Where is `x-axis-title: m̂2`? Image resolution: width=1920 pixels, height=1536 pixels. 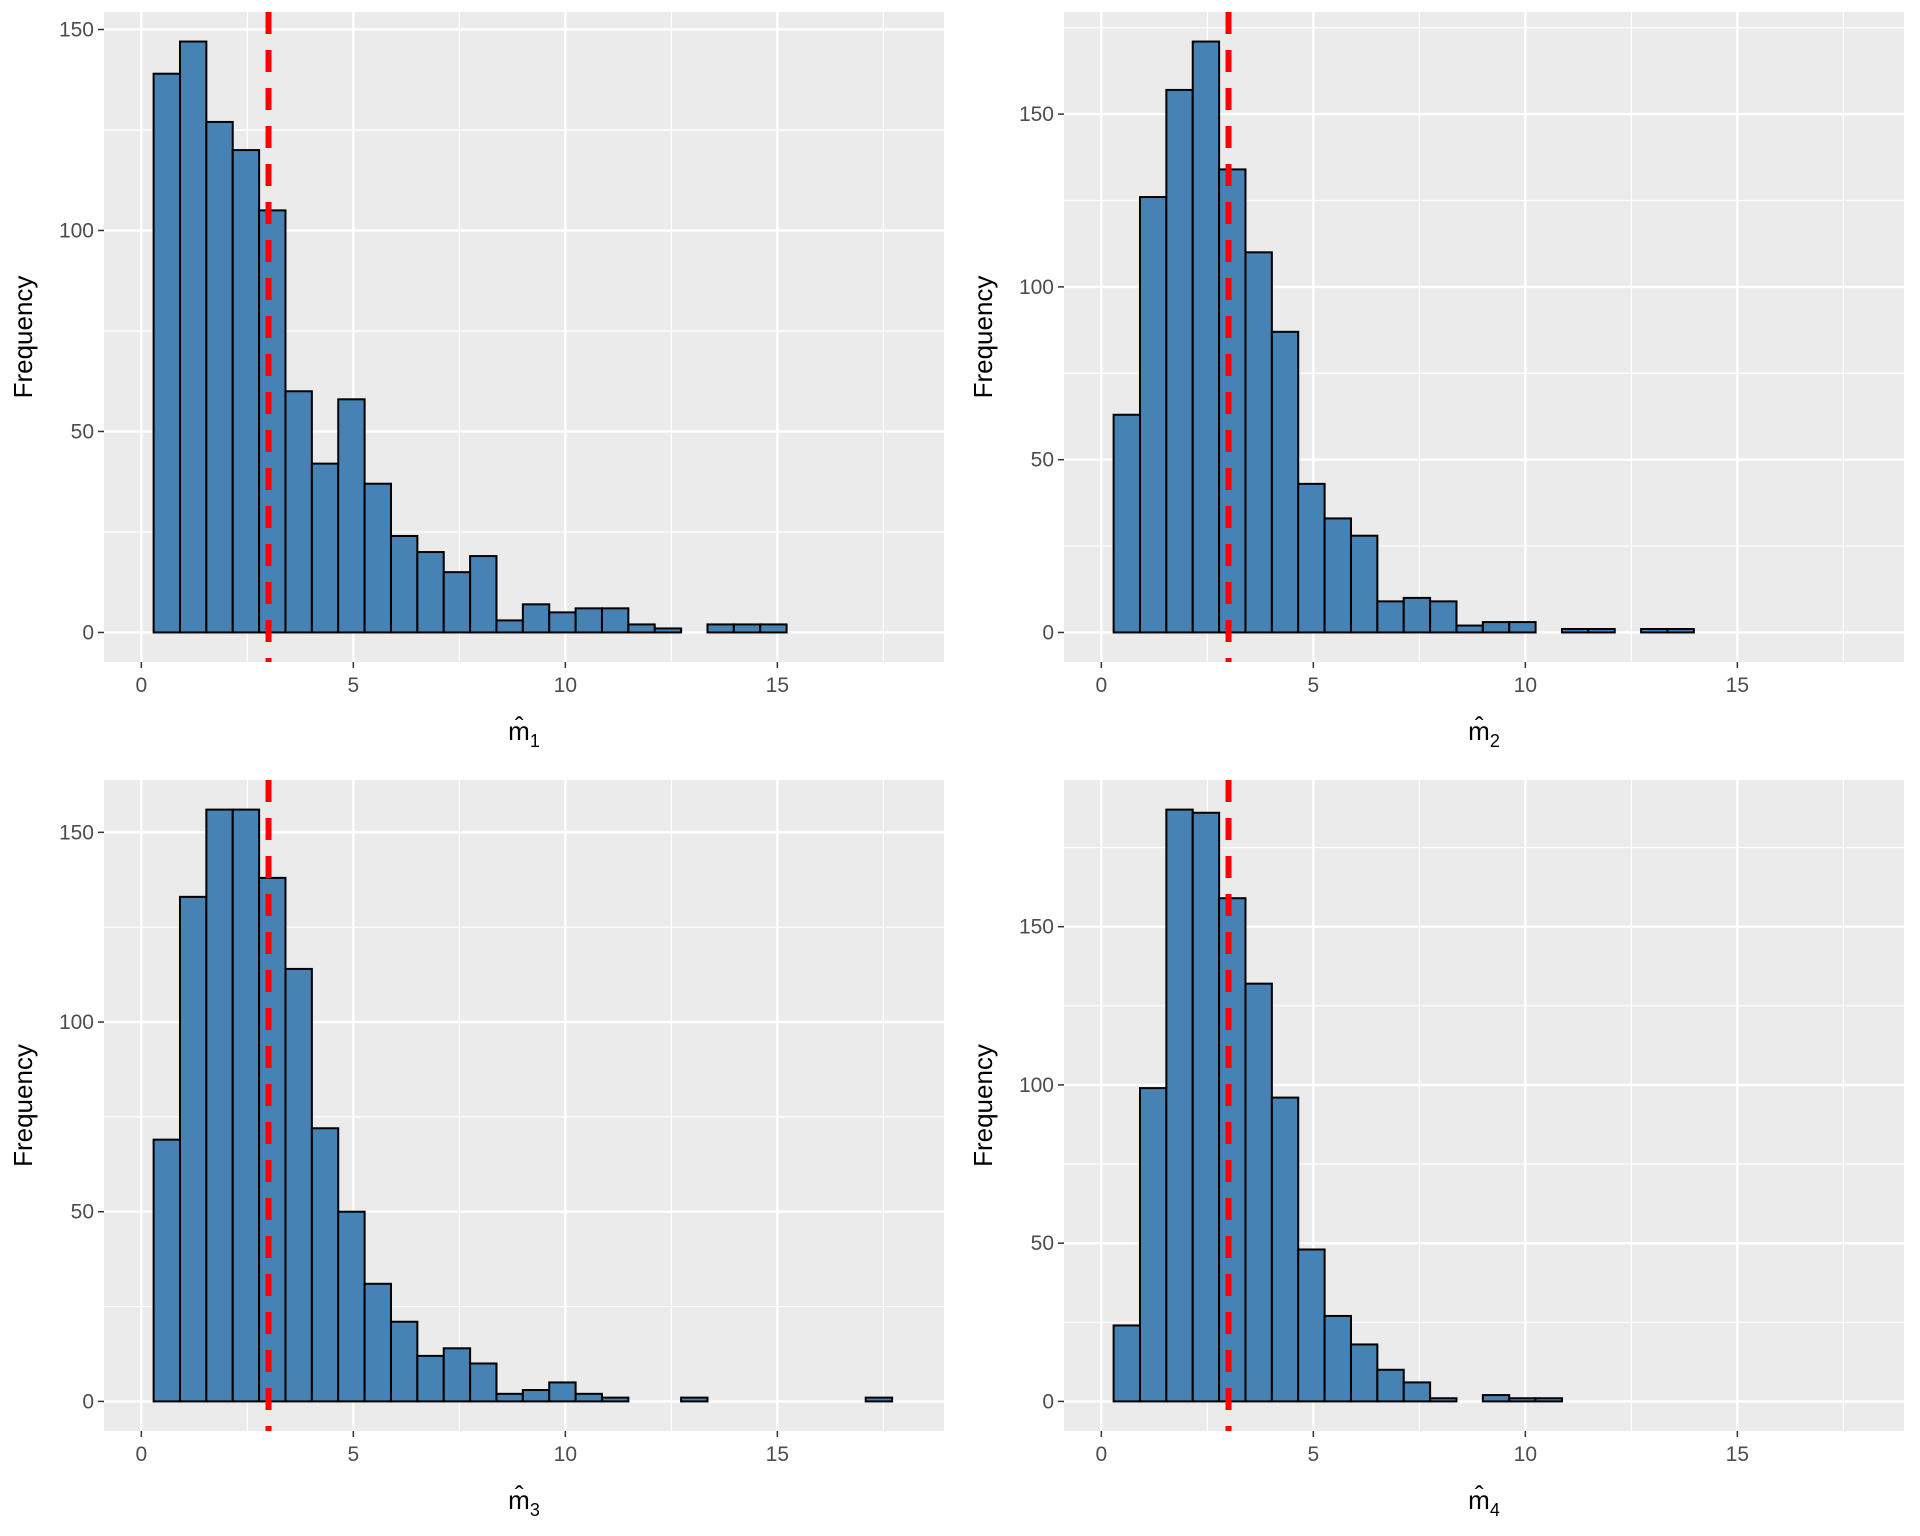
x-axis-title: m̂2 is located at coordinates (1484, 733).